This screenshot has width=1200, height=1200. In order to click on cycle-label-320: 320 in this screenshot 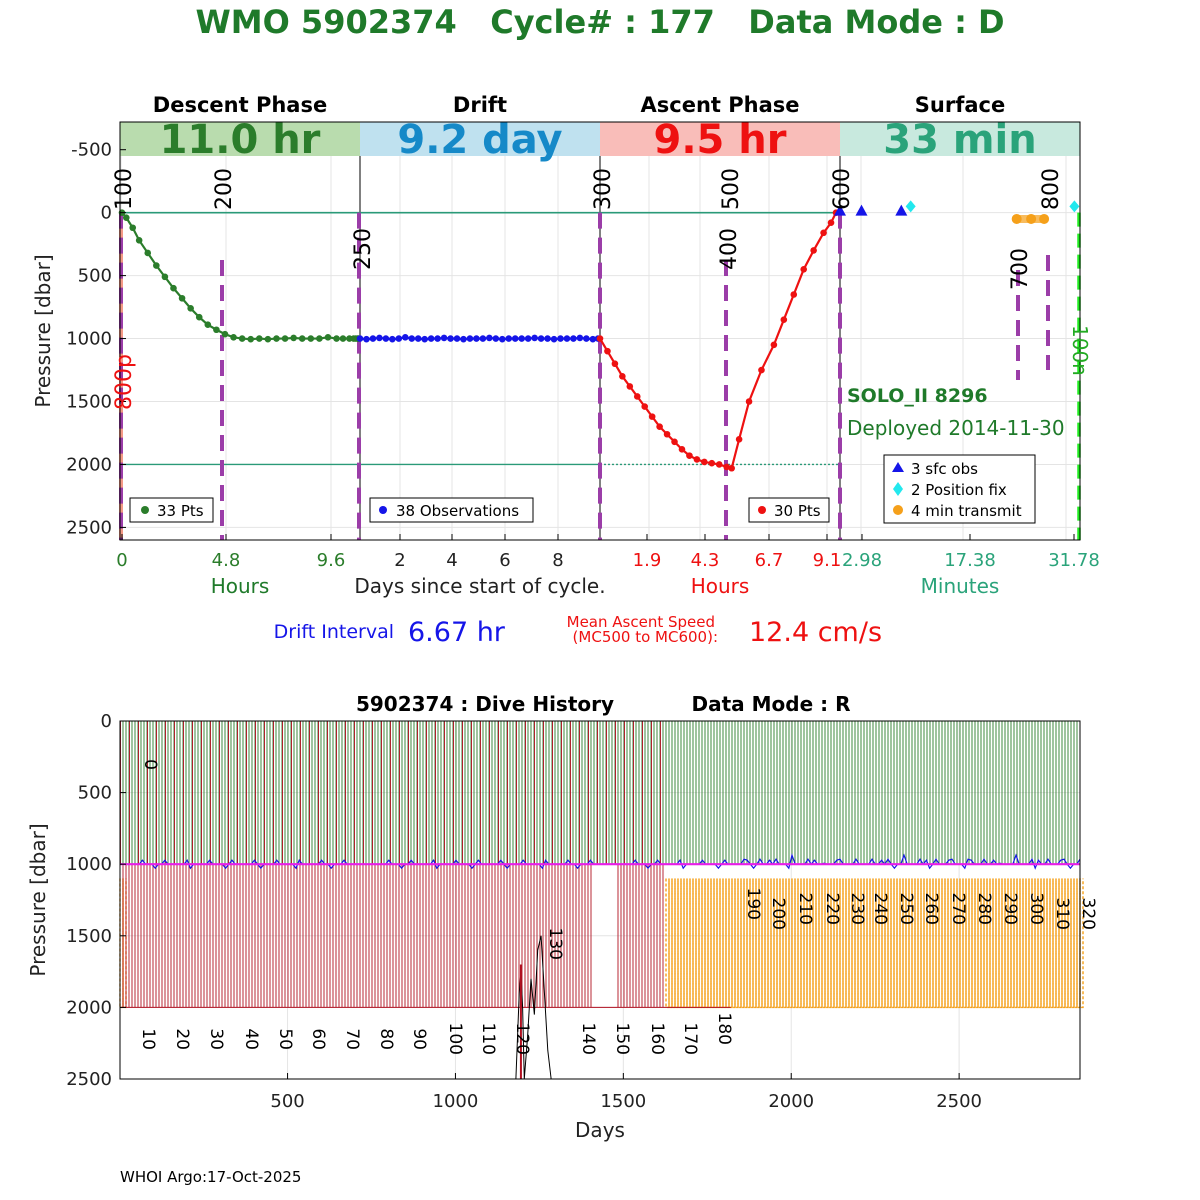, I will do `click(1088, 914)`.